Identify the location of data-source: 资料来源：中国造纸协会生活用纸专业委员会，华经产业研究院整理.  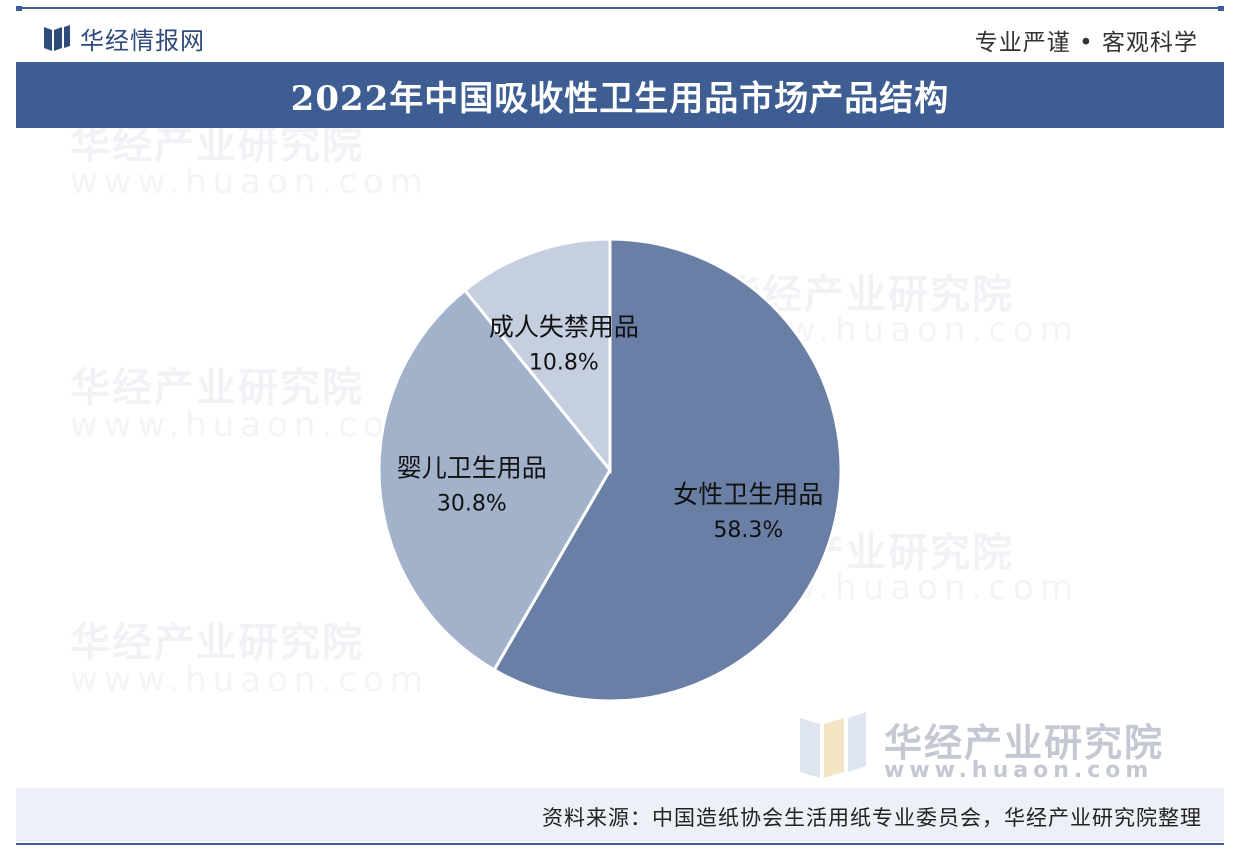
(872, 818).